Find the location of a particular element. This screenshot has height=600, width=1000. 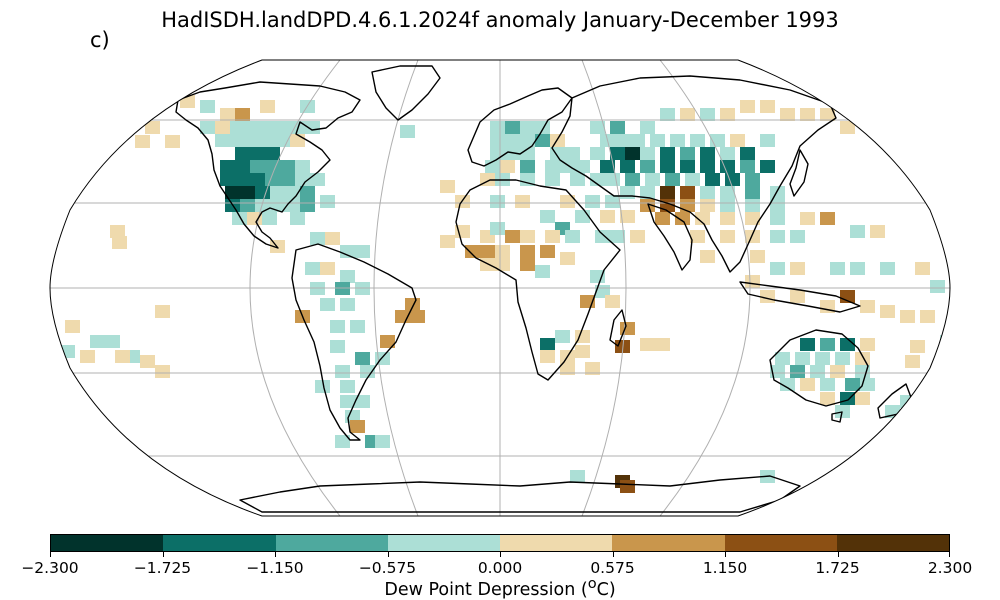

colorbar-segment is located at coordinates (556, 543).